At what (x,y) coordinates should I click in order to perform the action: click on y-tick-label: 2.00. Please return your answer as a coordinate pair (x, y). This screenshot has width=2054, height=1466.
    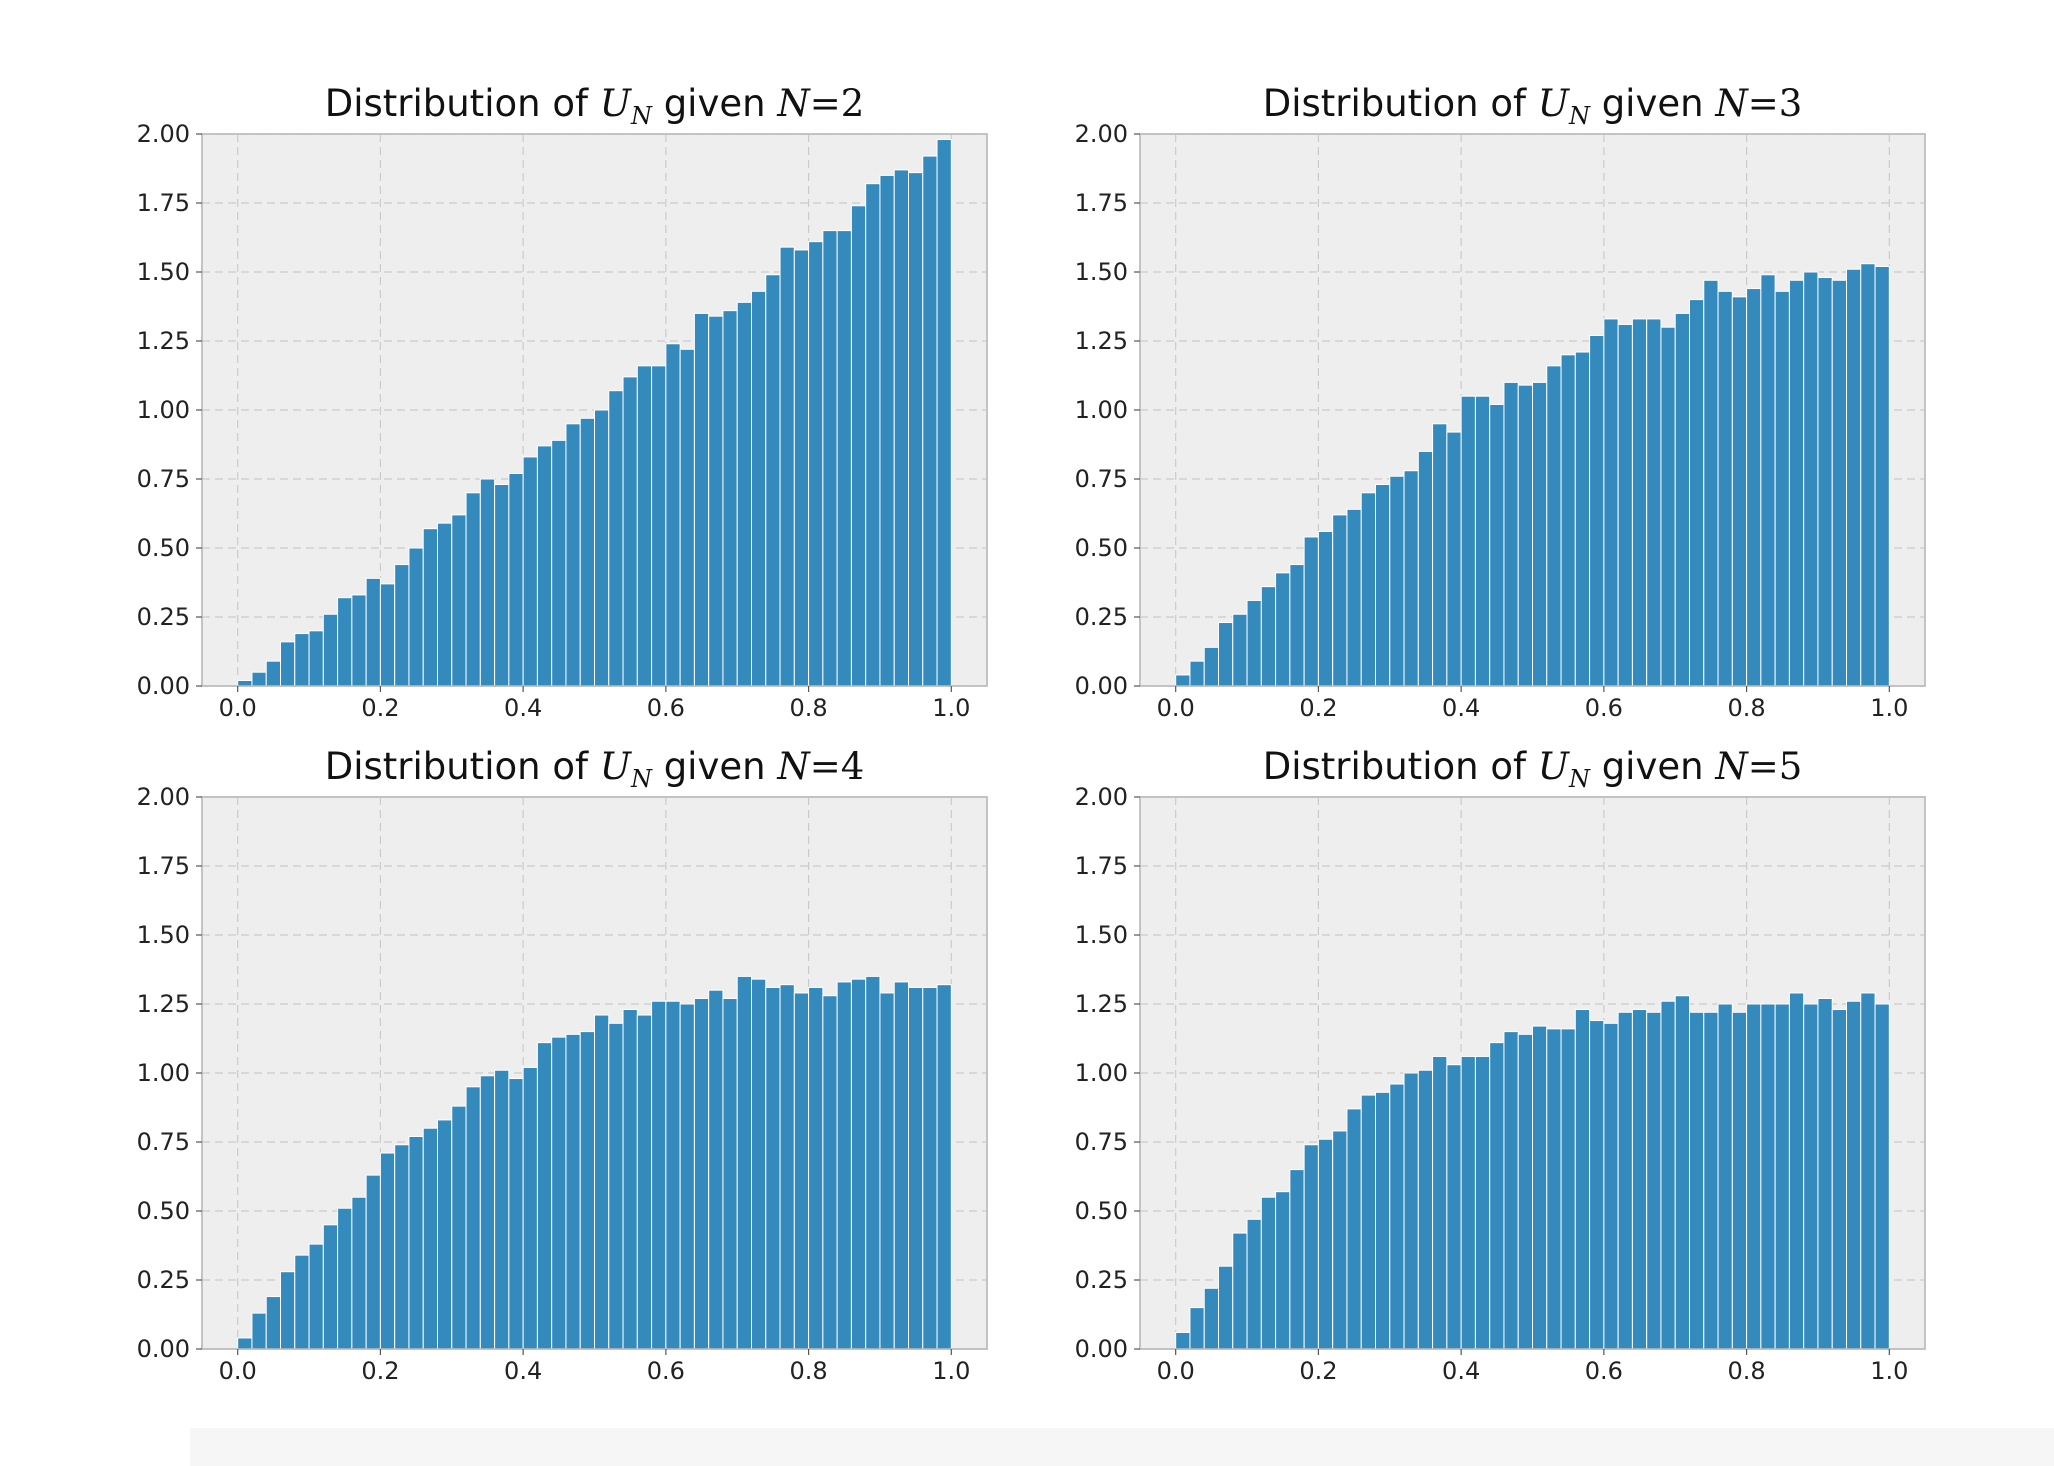
    Looking at the image, I should click on (1101, 134).